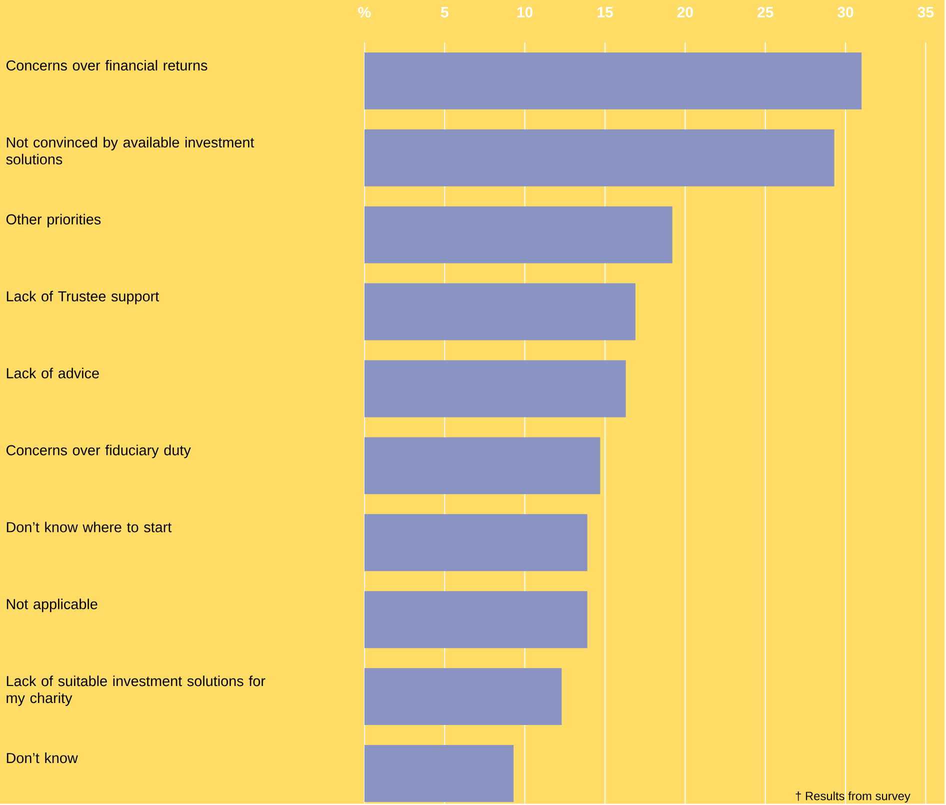  I want to click on x-tick-label: 20, so click(685, 12).